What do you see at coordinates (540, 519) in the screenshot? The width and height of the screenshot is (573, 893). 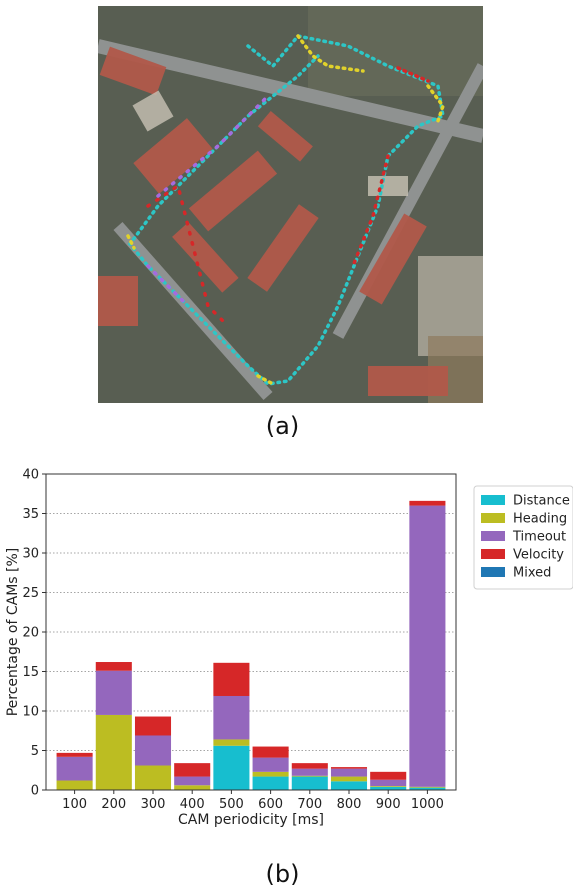 I see `legend-label-heading: Heading` at bounding box center [540, 519].